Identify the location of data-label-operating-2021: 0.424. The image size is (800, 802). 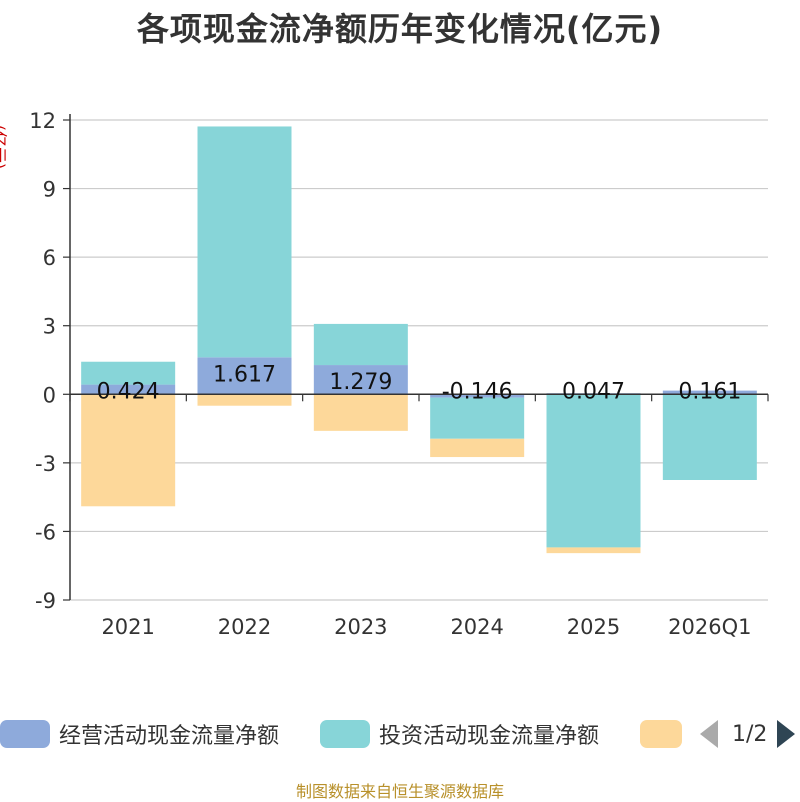
(128, 391).